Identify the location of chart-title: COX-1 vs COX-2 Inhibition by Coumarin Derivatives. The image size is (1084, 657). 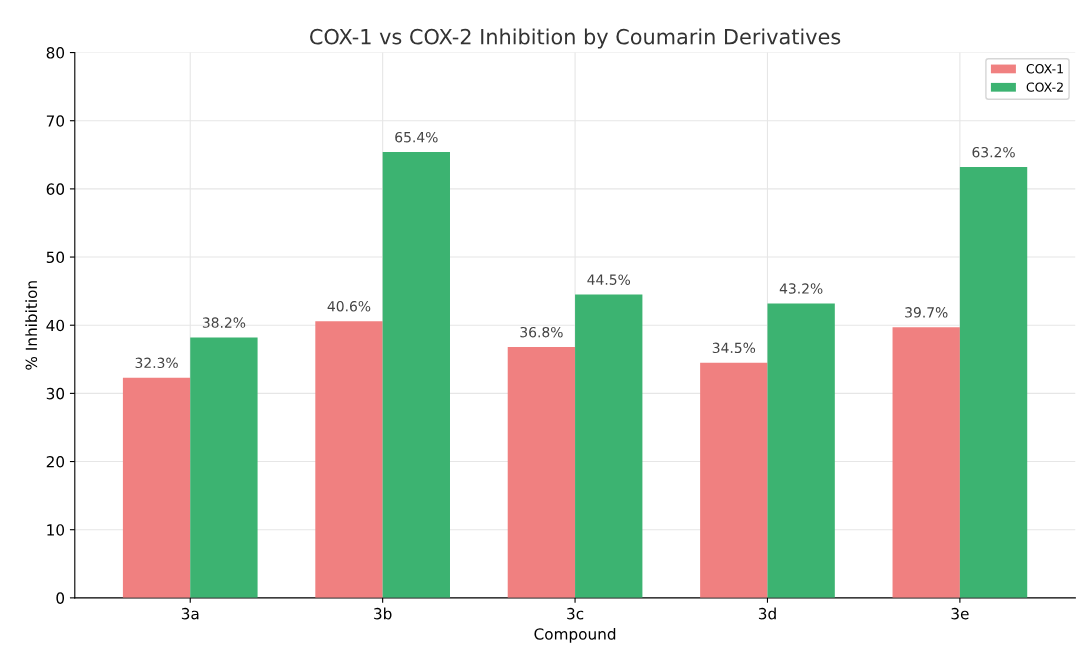
(575, 38).